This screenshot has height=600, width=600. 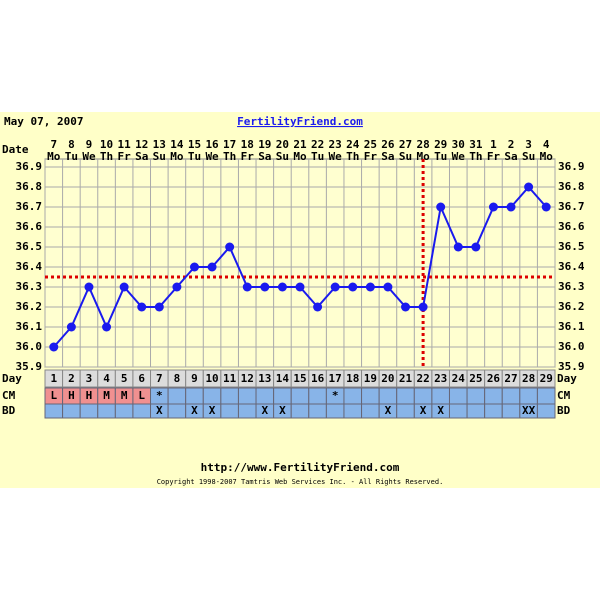 What do you see at coordinates (29, 306) in the screenshot?
I see `y-tick-label: 36.2` at bounding box center [29, 306].